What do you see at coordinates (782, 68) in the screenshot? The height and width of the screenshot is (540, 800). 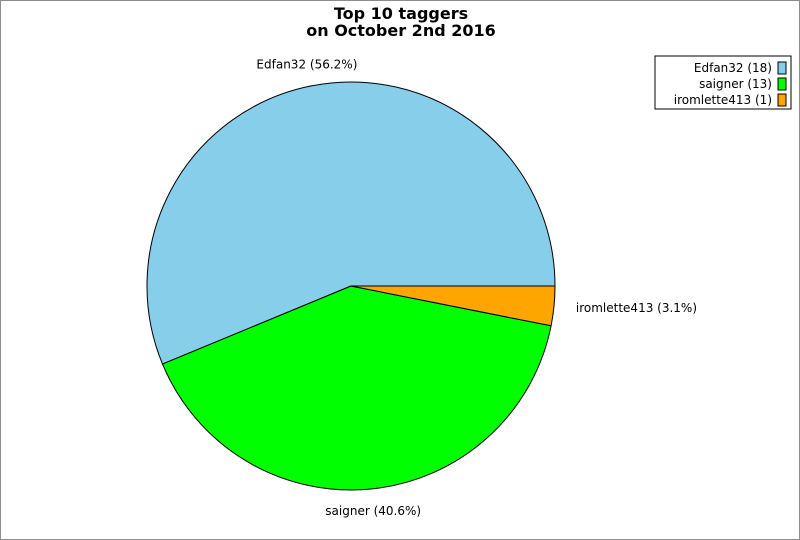 I see `legend-swatch-edfan32` at bounding box center [782, 68].